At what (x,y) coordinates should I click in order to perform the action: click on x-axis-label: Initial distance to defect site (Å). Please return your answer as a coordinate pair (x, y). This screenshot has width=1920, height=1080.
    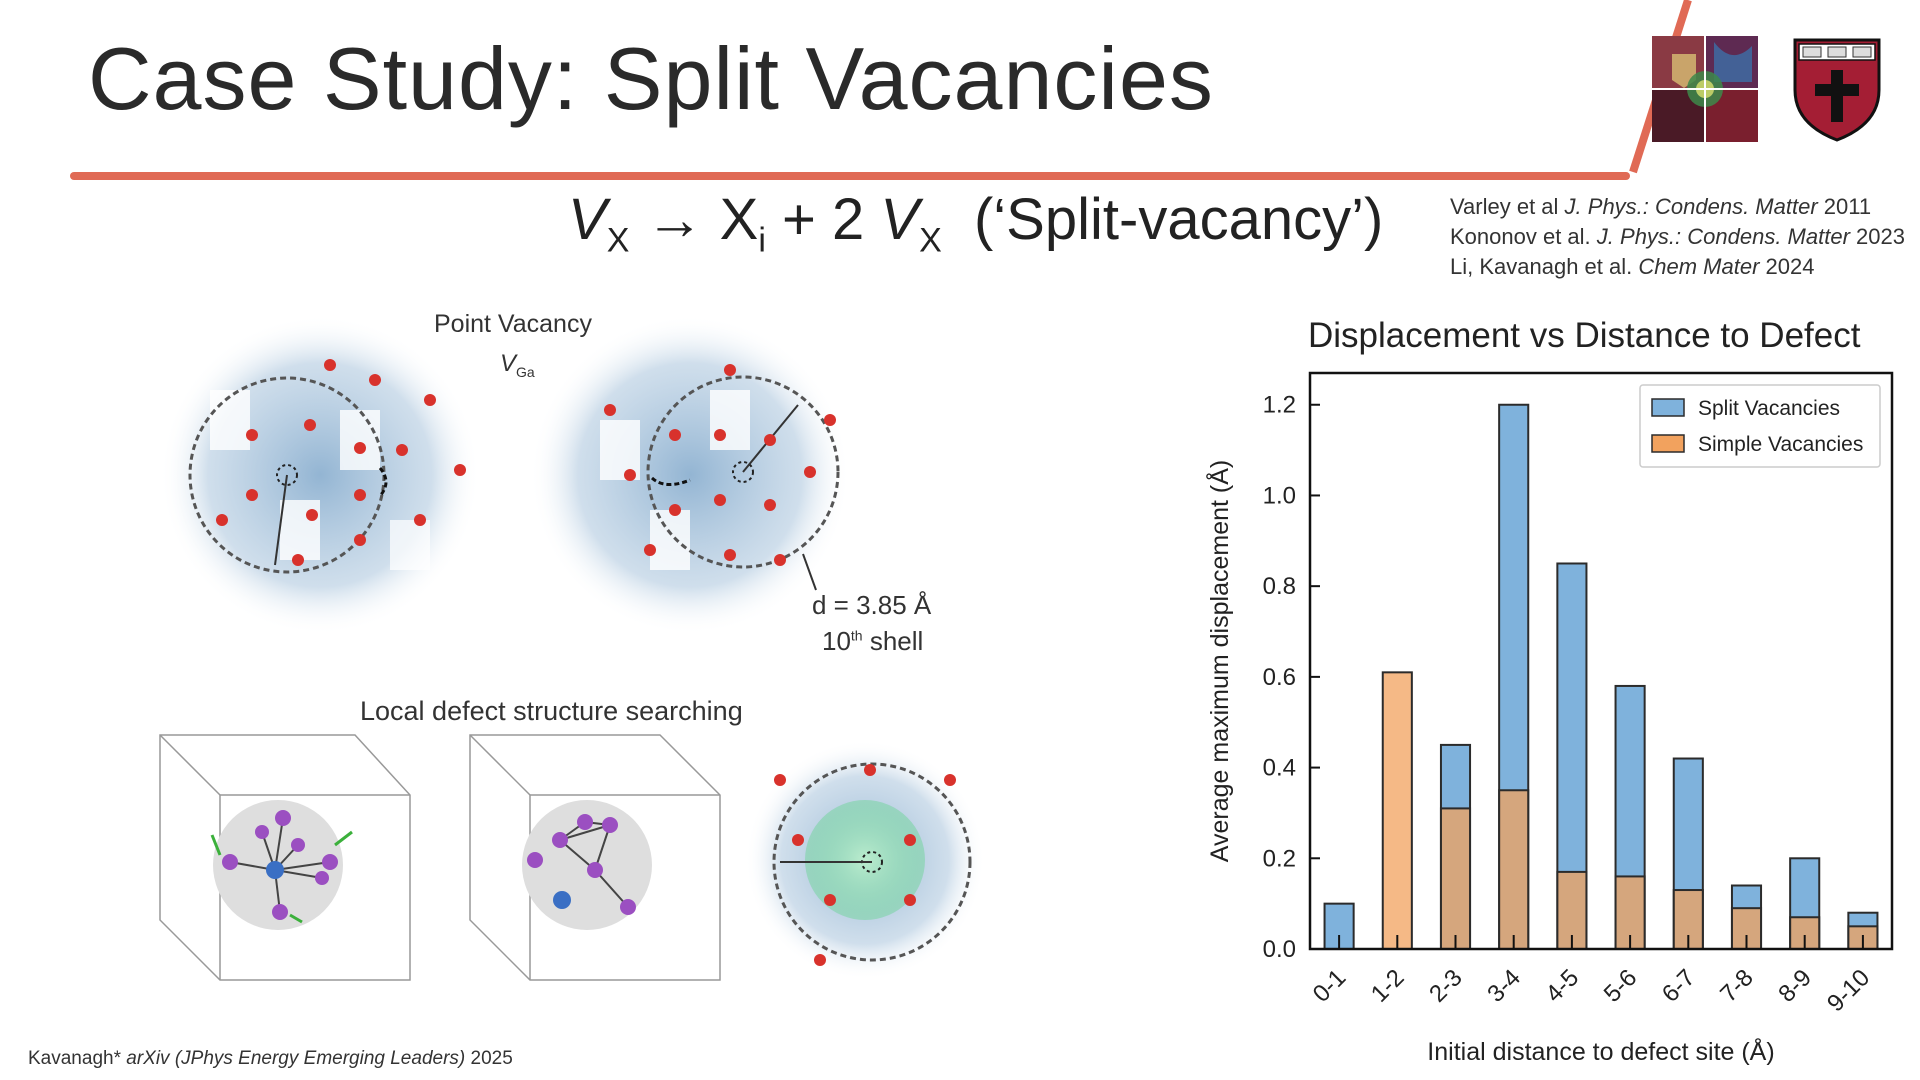
    Looking at the image, I should click on (1600, 1051).